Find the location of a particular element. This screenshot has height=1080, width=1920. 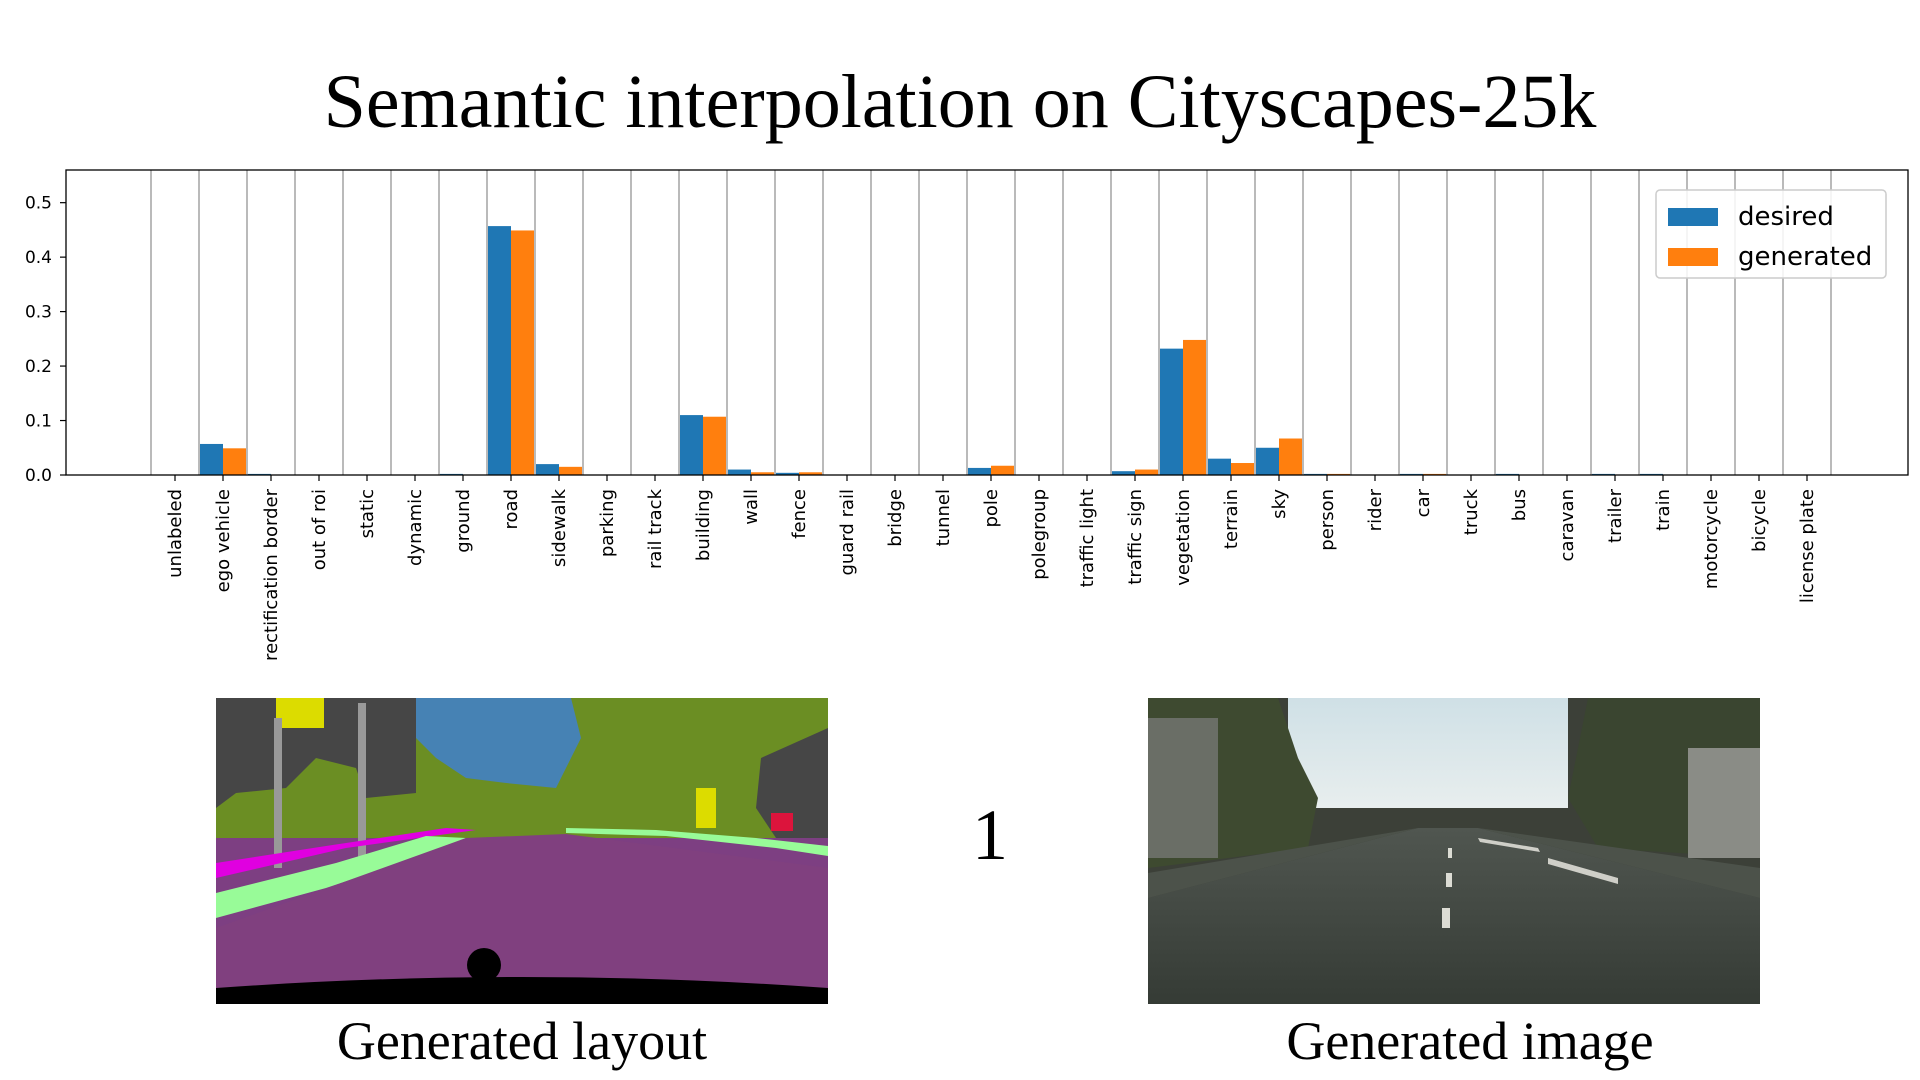

category-label-polegroup: polegroup is located at coordinates (1039, 534).